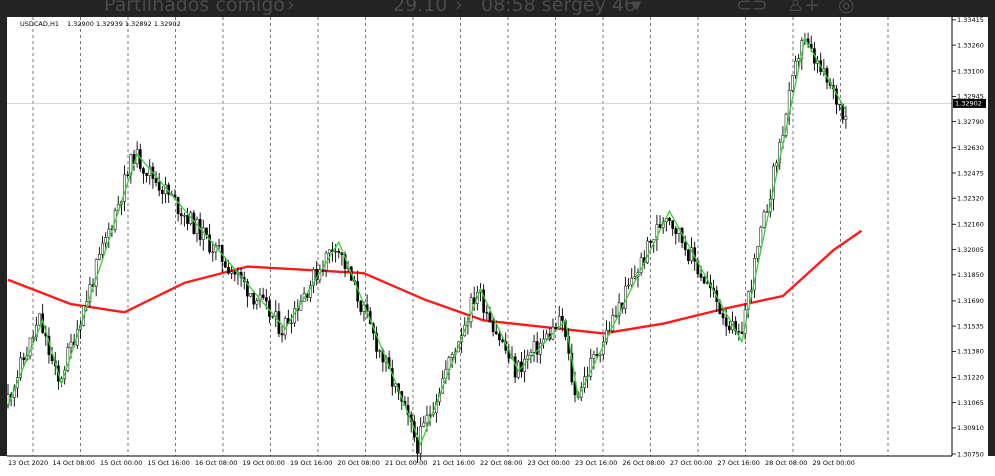 This screenshot has width=995, height=476. I want to click on overlay-title: Partilhados comigo, so click(194, 8).